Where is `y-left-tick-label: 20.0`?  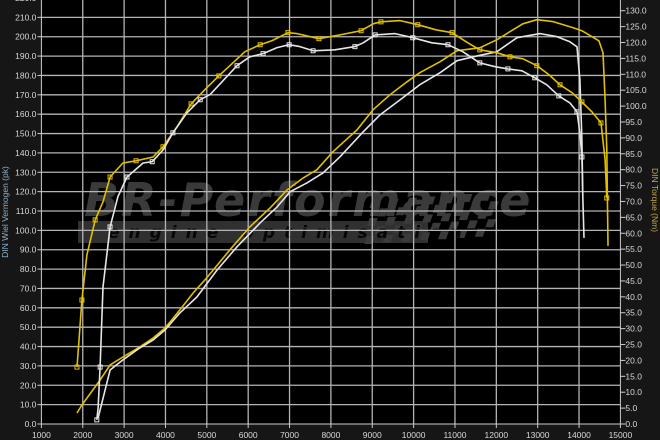 y-left-tick-label: 20.0 is located at coordinates (28, 385).